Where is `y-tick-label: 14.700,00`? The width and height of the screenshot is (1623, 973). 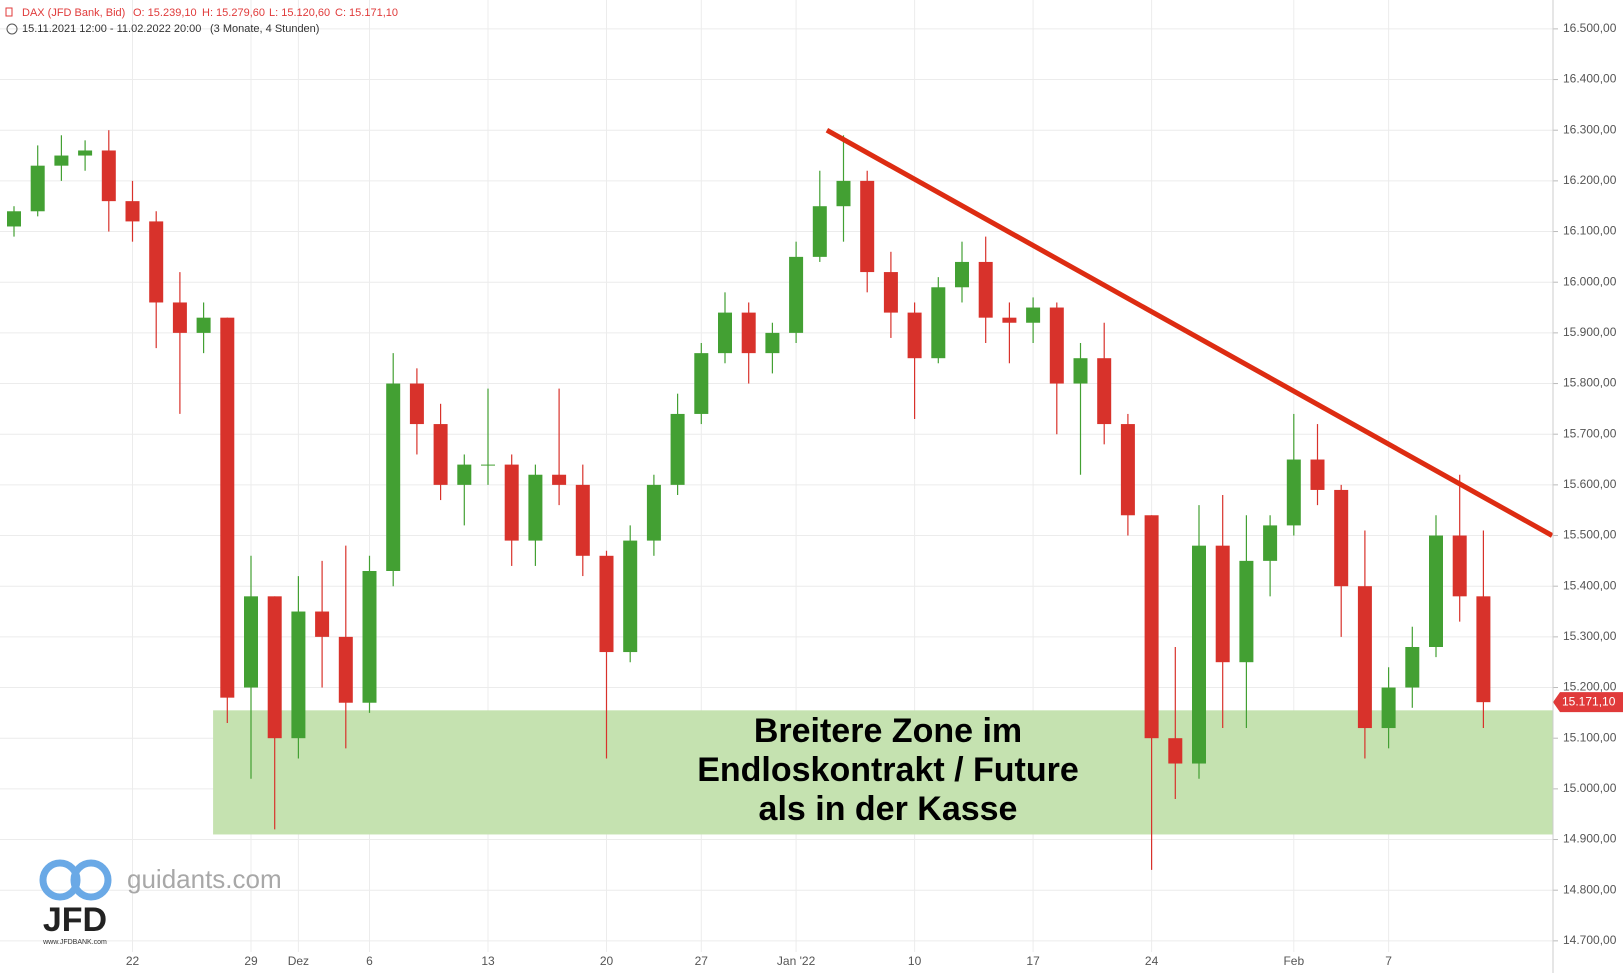 y-tick-label: 14.700,00 is located at coordinates (1590, 940).